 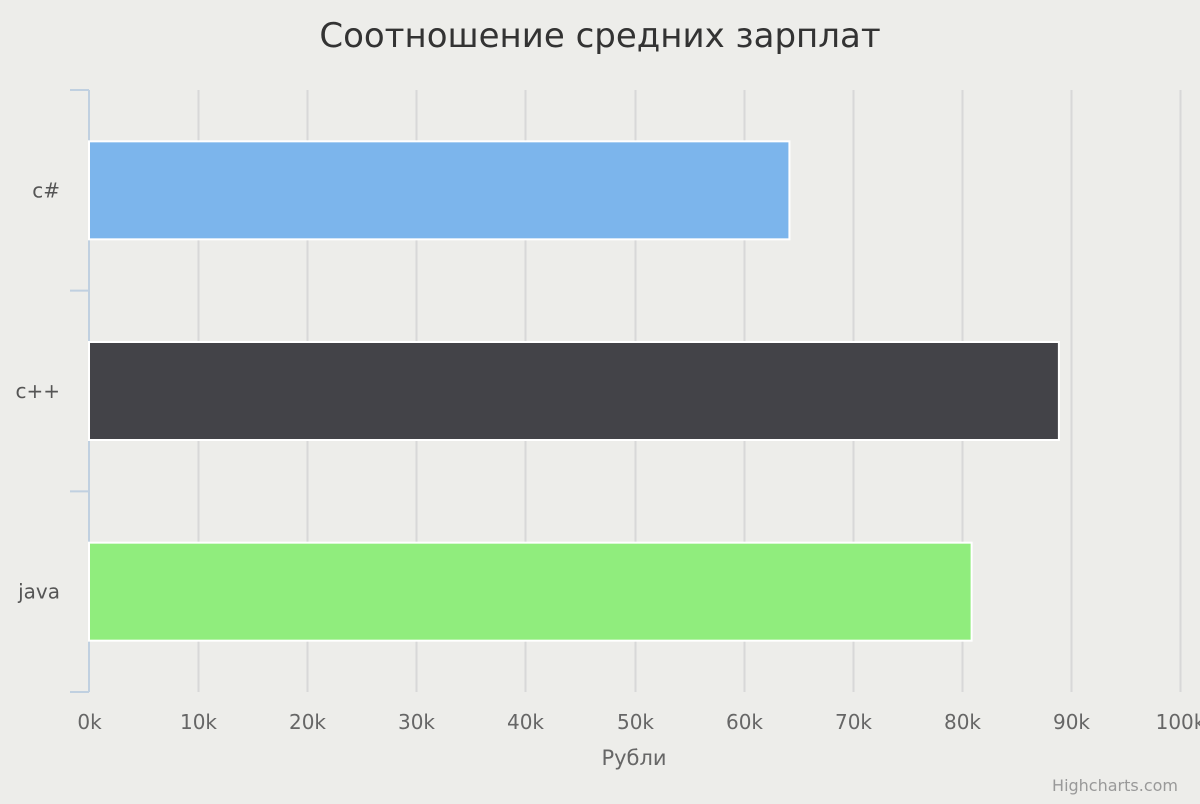 What do you see at coordinates (962, 722) in the screenshot?
I see `x-tick-label: 80k` at bounding box center [962, 722].